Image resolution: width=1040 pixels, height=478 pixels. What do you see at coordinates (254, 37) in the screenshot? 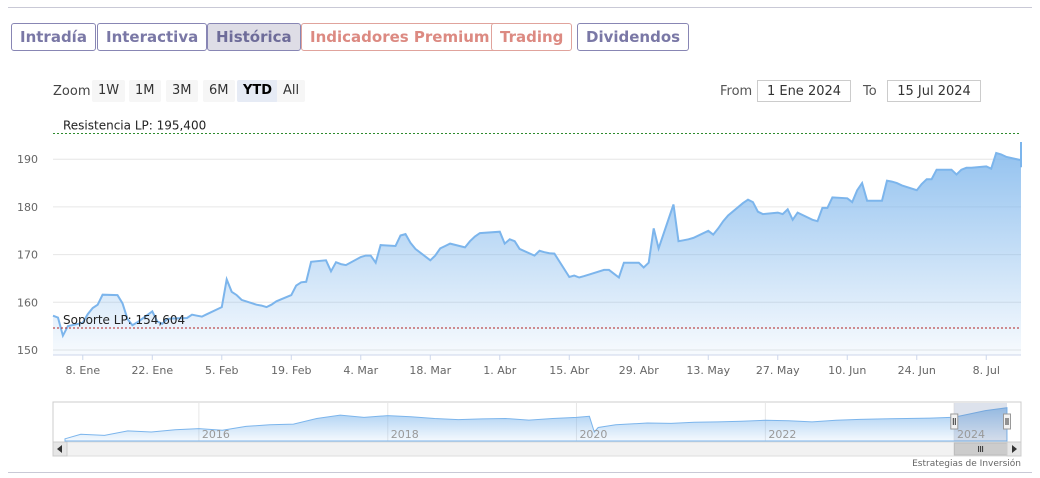
I see `tab-historica: Histórica` at bounding box center [254, 37].